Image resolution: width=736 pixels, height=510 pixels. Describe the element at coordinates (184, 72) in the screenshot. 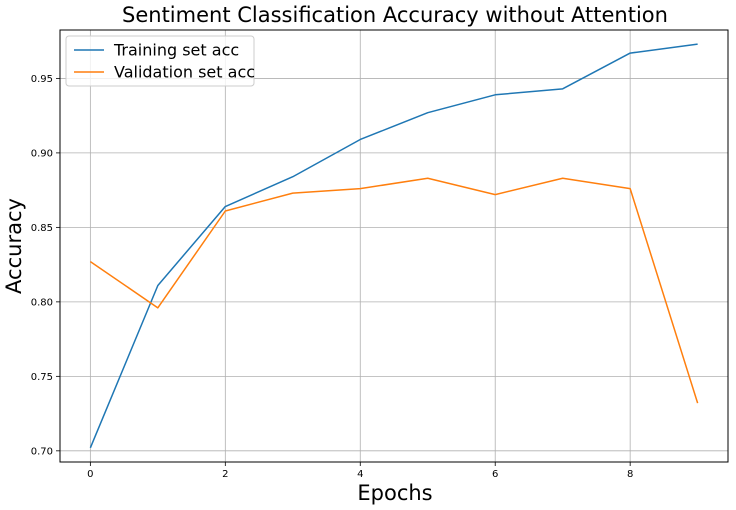

I see `legend-label: Validation set acc` at that location.